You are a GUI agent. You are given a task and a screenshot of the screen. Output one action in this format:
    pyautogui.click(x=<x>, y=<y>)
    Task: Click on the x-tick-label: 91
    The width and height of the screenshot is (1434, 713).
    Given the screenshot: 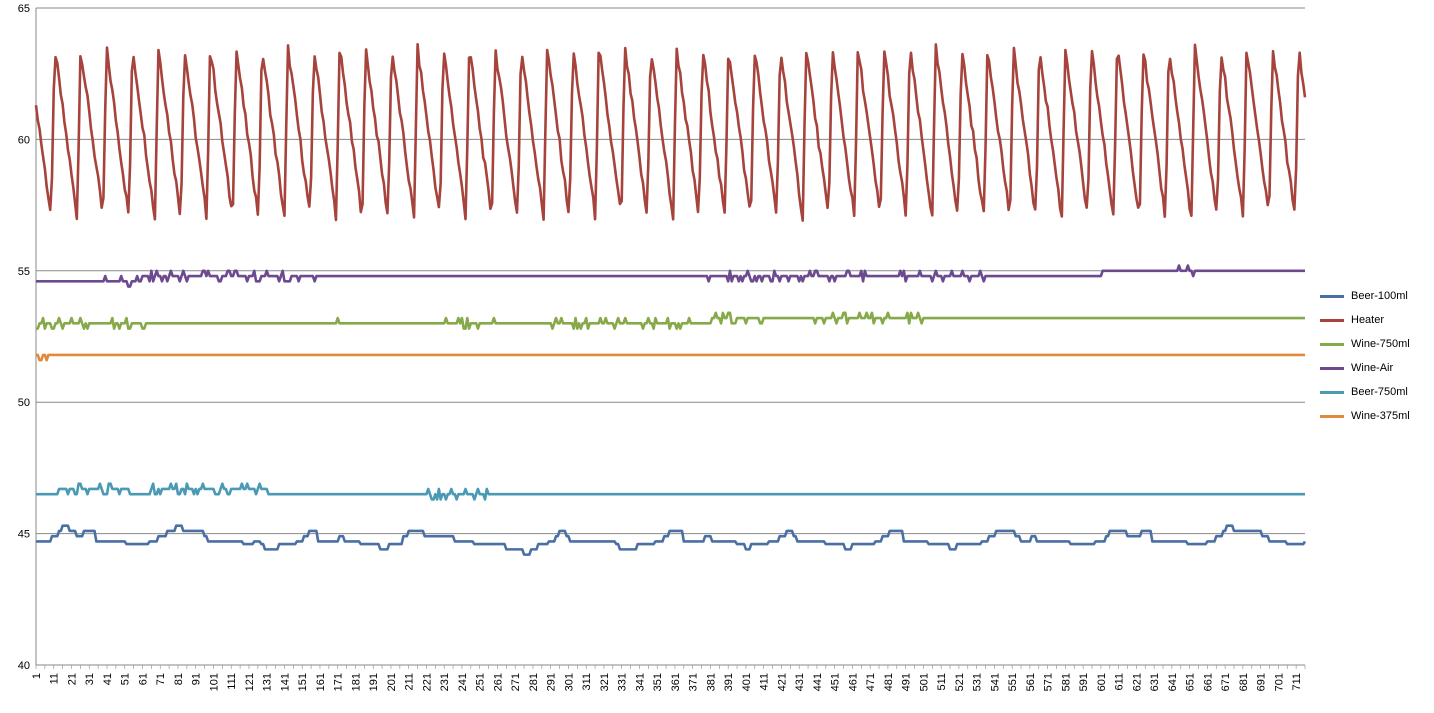 What is the action you would take?
    pyautogui.click(x=197, y=679)
    